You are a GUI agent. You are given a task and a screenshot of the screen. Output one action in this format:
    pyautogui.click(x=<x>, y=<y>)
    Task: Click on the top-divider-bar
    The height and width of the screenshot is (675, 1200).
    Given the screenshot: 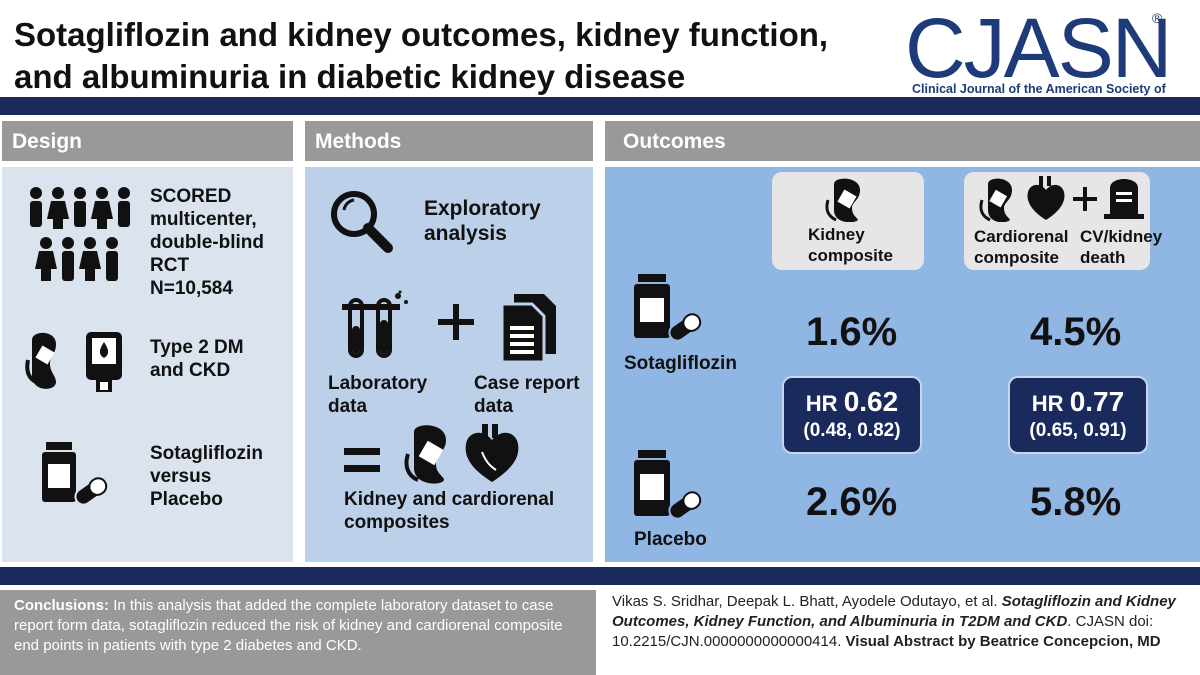 What is the action you would take?
    pyautogui.click(x=600, y=106)
    